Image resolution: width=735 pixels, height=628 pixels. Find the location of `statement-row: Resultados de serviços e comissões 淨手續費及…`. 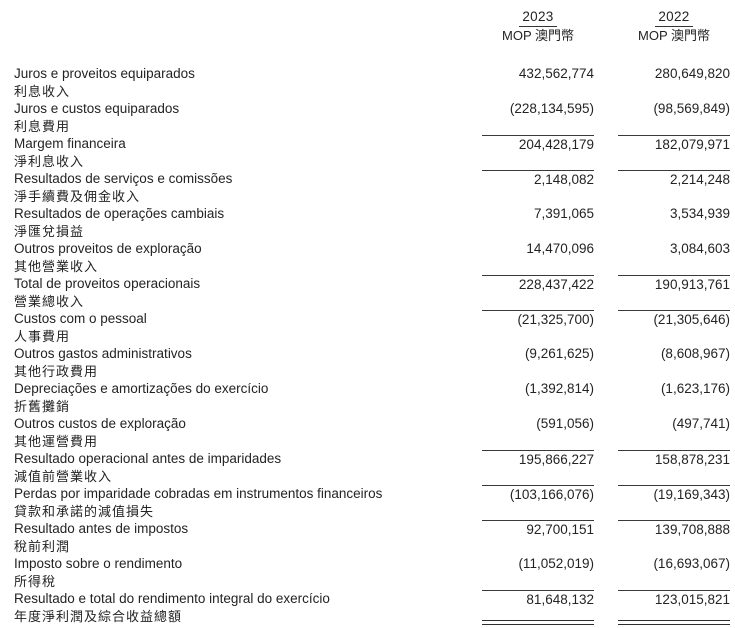

statement-row: Resultados de serviços e comissões 淨手續費及… is located at coordinates (372, 187).